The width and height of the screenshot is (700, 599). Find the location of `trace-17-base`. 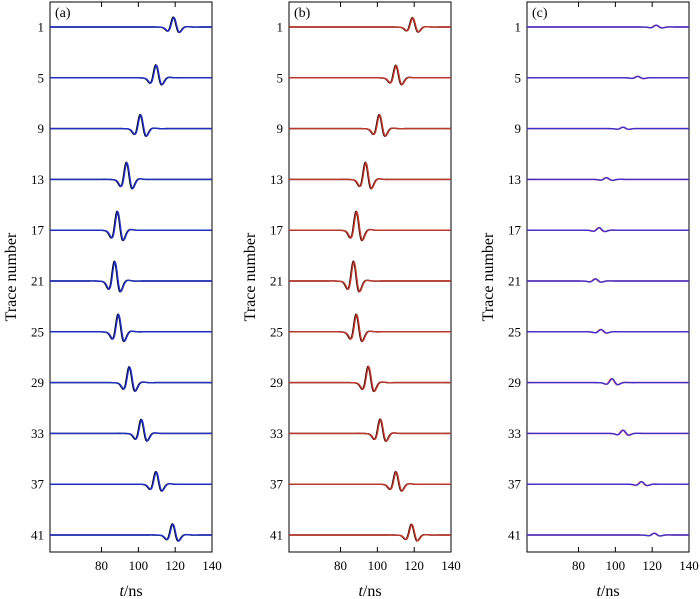

trace-17-base is located at coordinates (131, 226).